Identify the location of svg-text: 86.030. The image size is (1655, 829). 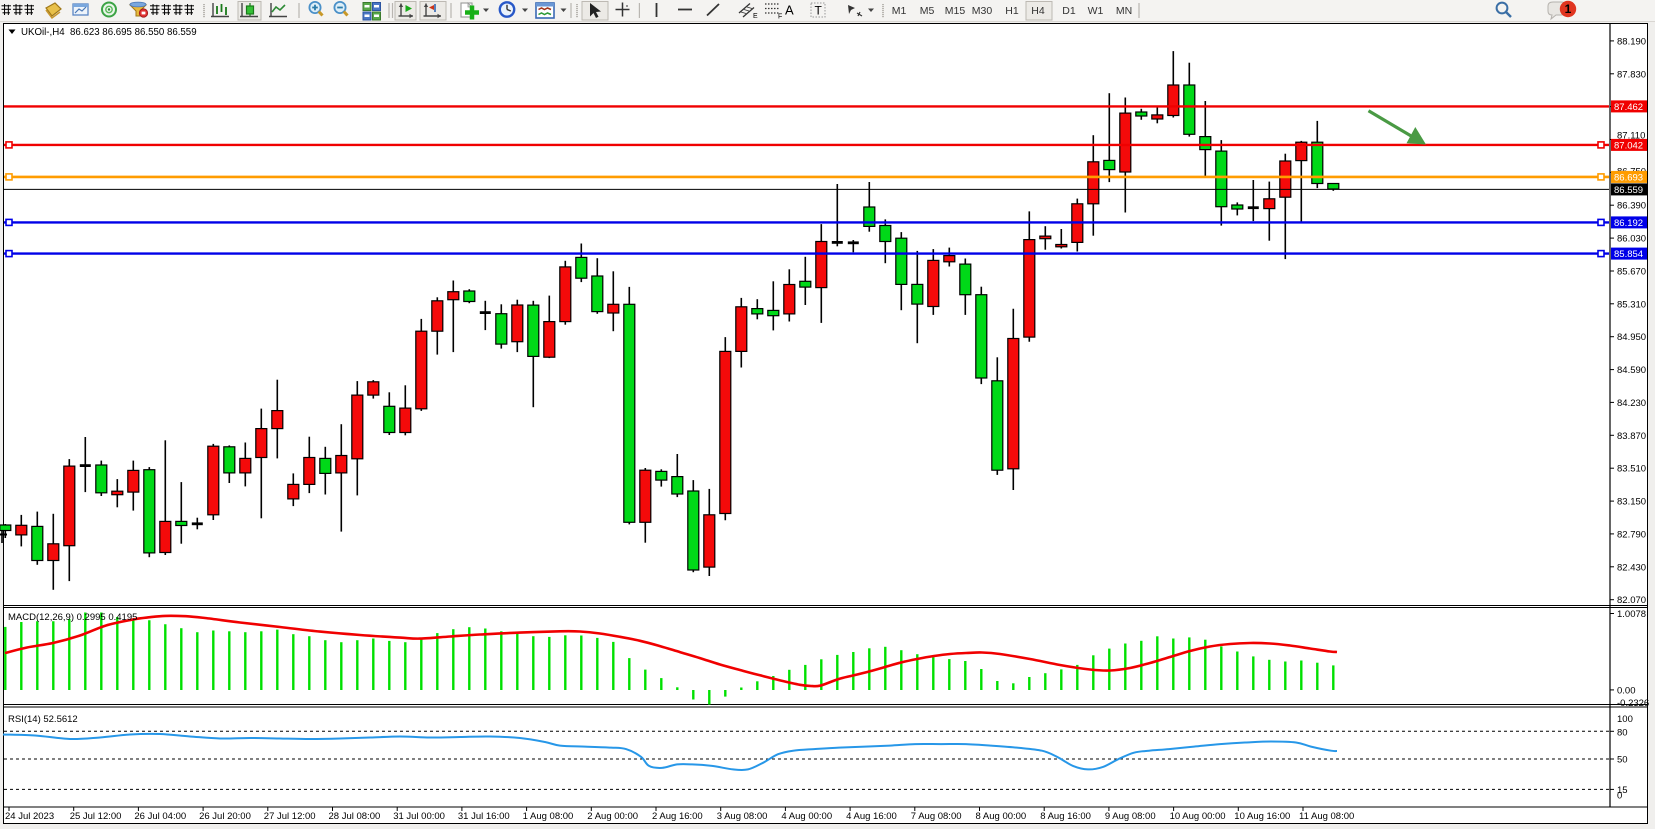
(1631, 239).